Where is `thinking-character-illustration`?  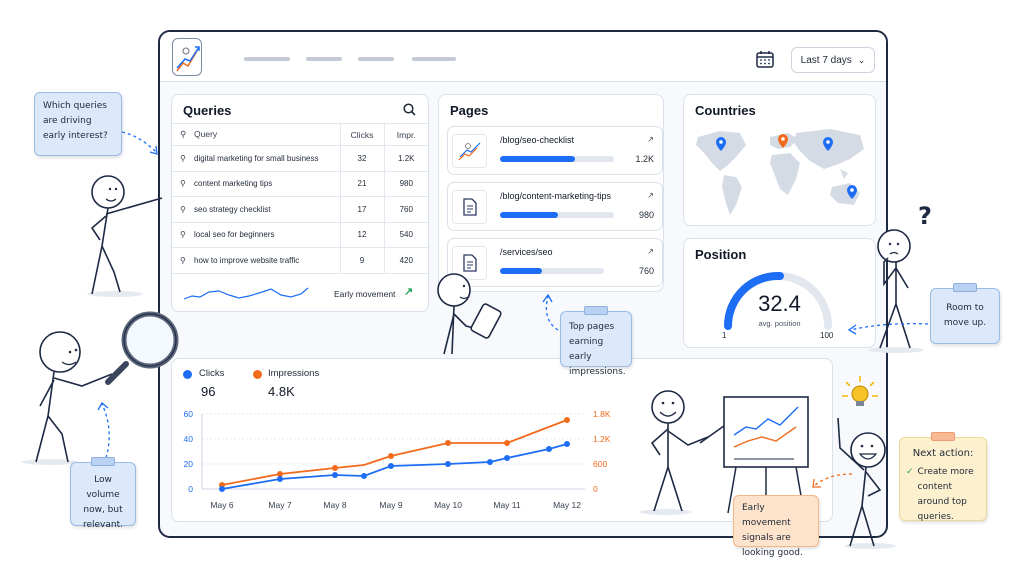 thinking-character-illustration is located at coordinates (896, 291).